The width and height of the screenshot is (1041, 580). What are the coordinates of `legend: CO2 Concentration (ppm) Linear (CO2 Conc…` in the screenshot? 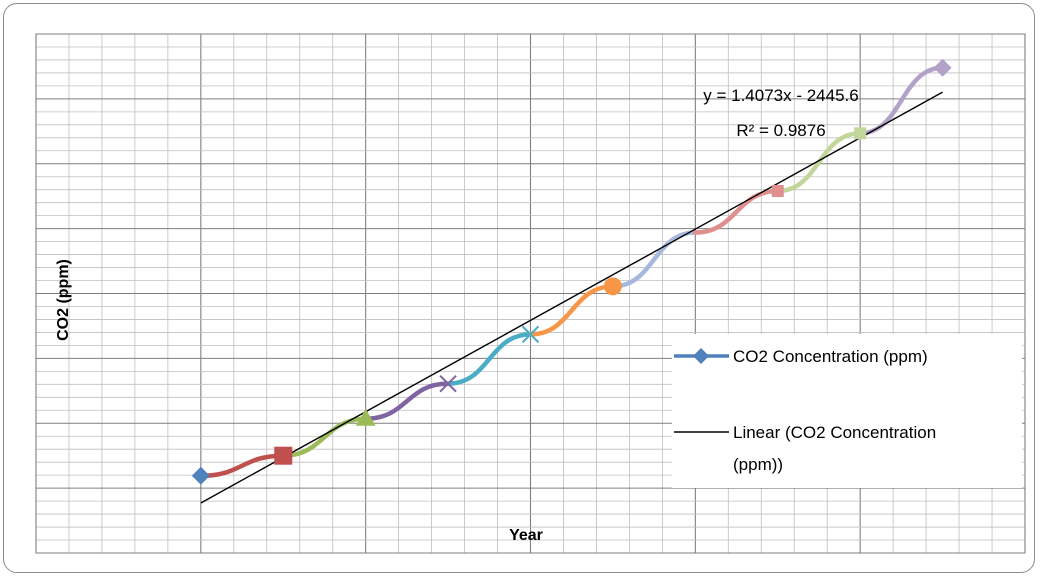 It's located at (847, 411).